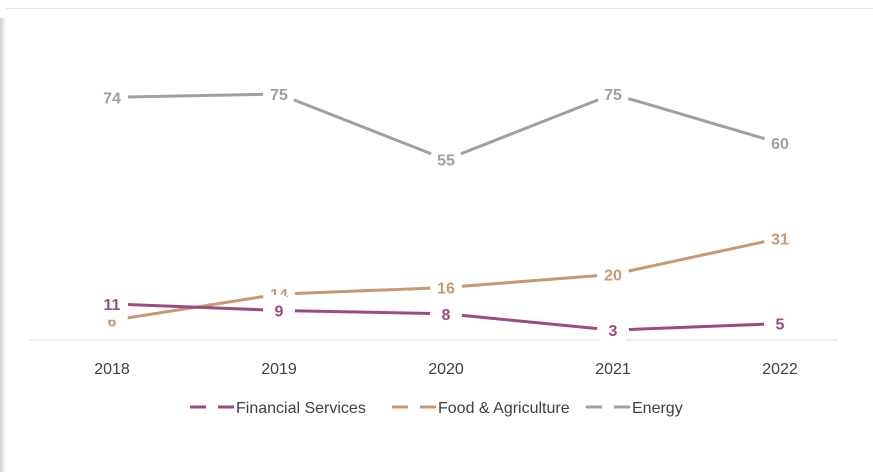 This screenshot has width=873, height=472. Describe the element at coordinates (414, 407) in the screenshot. I see `legend-marker-food-agriculture` at that location.